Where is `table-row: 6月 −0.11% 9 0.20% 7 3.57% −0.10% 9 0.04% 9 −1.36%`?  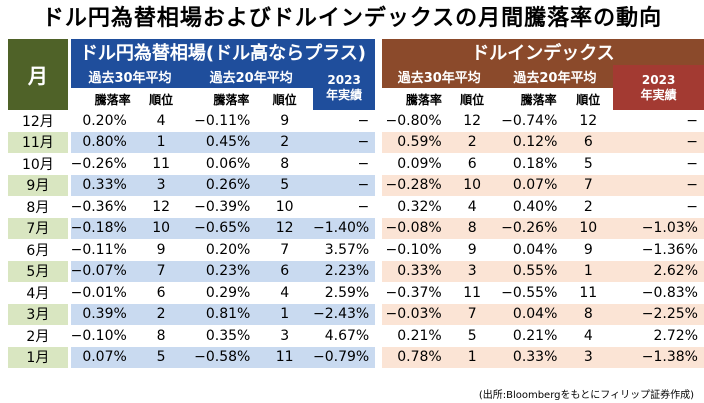
table-row: 6月 −0.11% 9 0.20% 7 3.57% −0.10% 9 0.04% 9 −1.36% is located at coordinates (356, 250).